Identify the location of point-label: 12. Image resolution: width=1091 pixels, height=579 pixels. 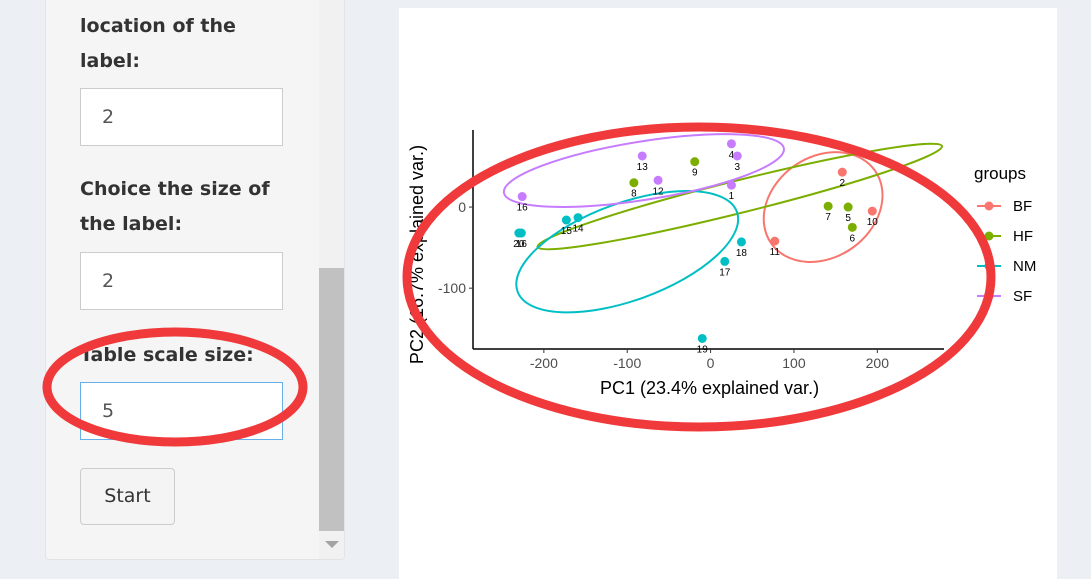
(659, 191).